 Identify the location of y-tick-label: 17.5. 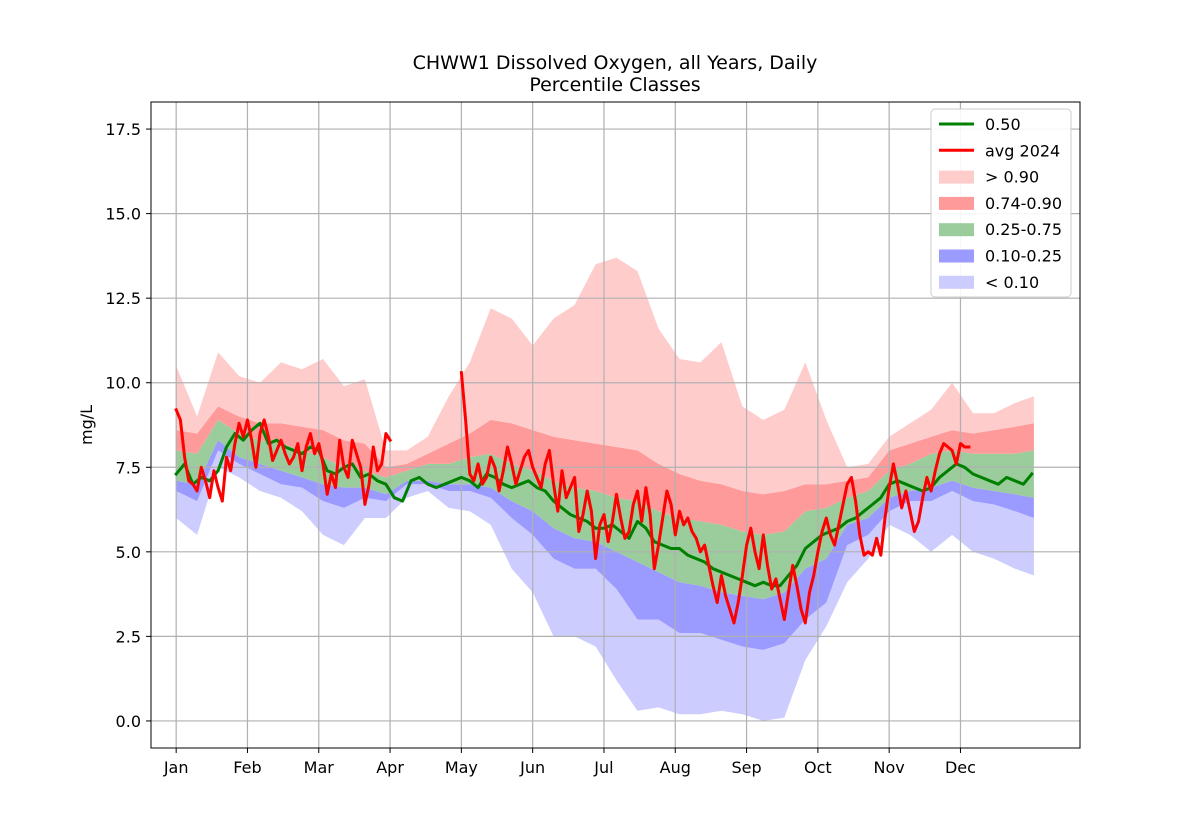
(123, 129).